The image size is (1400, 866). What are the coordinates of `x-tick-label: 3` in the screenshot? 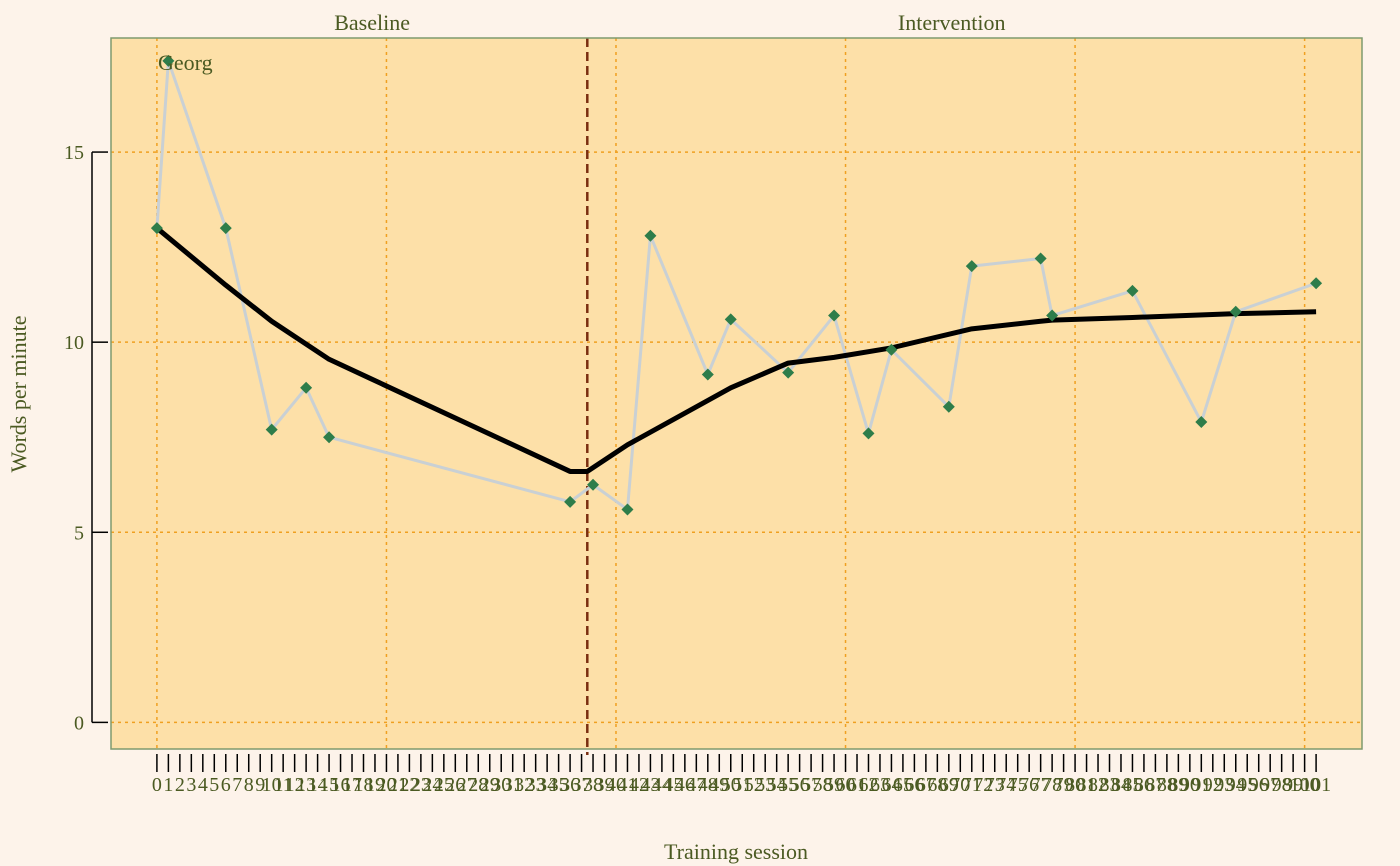 It's located at (191, 785).